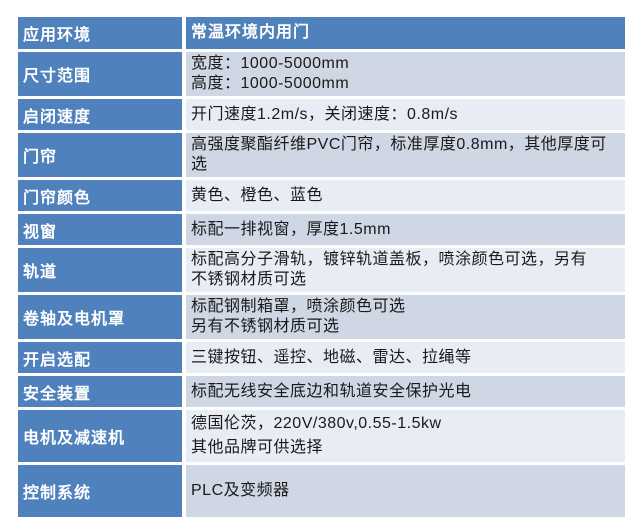 The height and width of the screenshot is (524, 643). I want to click on table-row: 安全装置 标配无线安全底边和轨道安全保护光电, so click(321, 391).